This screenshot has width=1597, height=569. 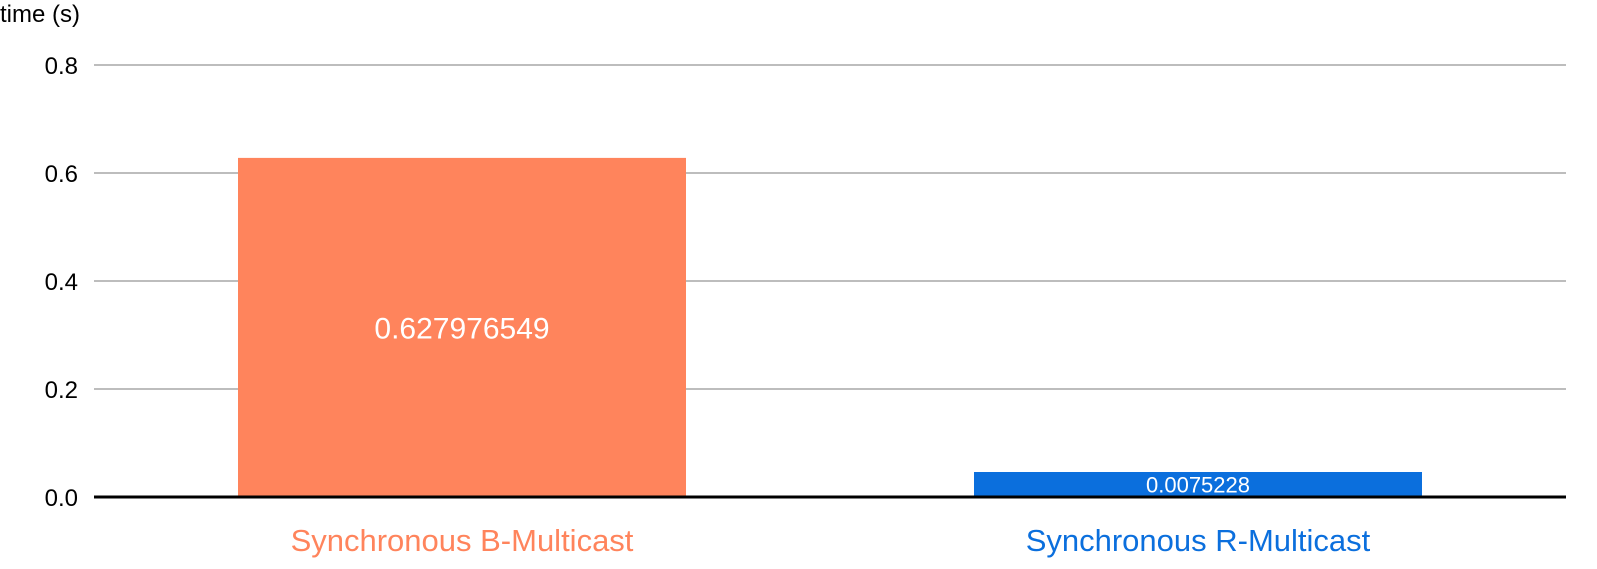 I want to click on bar-data-label: 0.0075228, so click(x=1198, y=485).